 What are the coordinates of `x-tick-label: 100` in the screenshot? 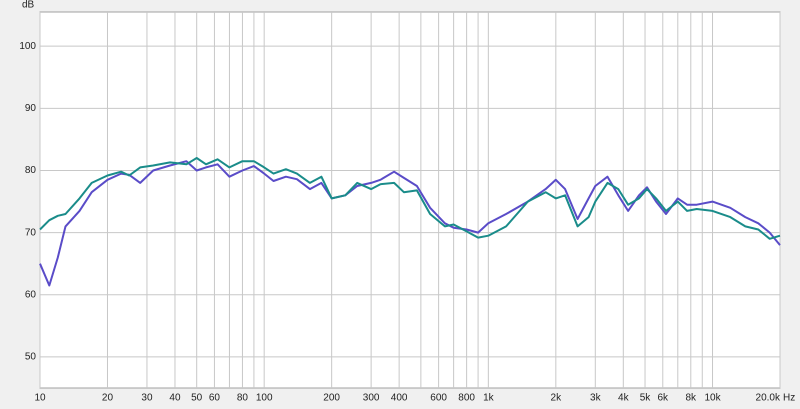 It's located at (264, 398).